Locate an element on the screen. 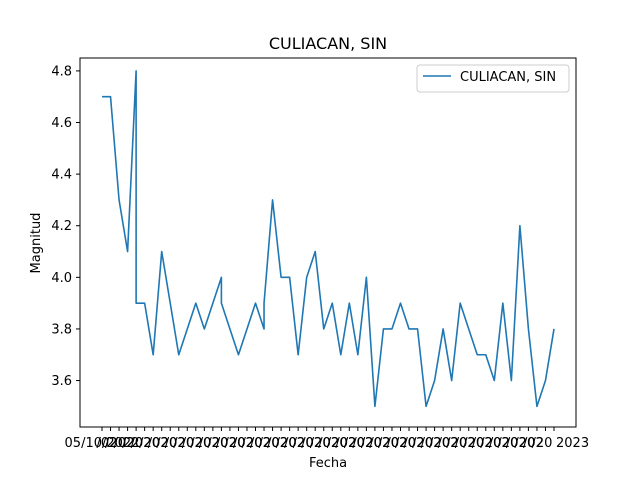 Image resolution: width=640 pixels, height=480 pixels. x-tick-label-last: 2023 is located at coordinates (572, 443).